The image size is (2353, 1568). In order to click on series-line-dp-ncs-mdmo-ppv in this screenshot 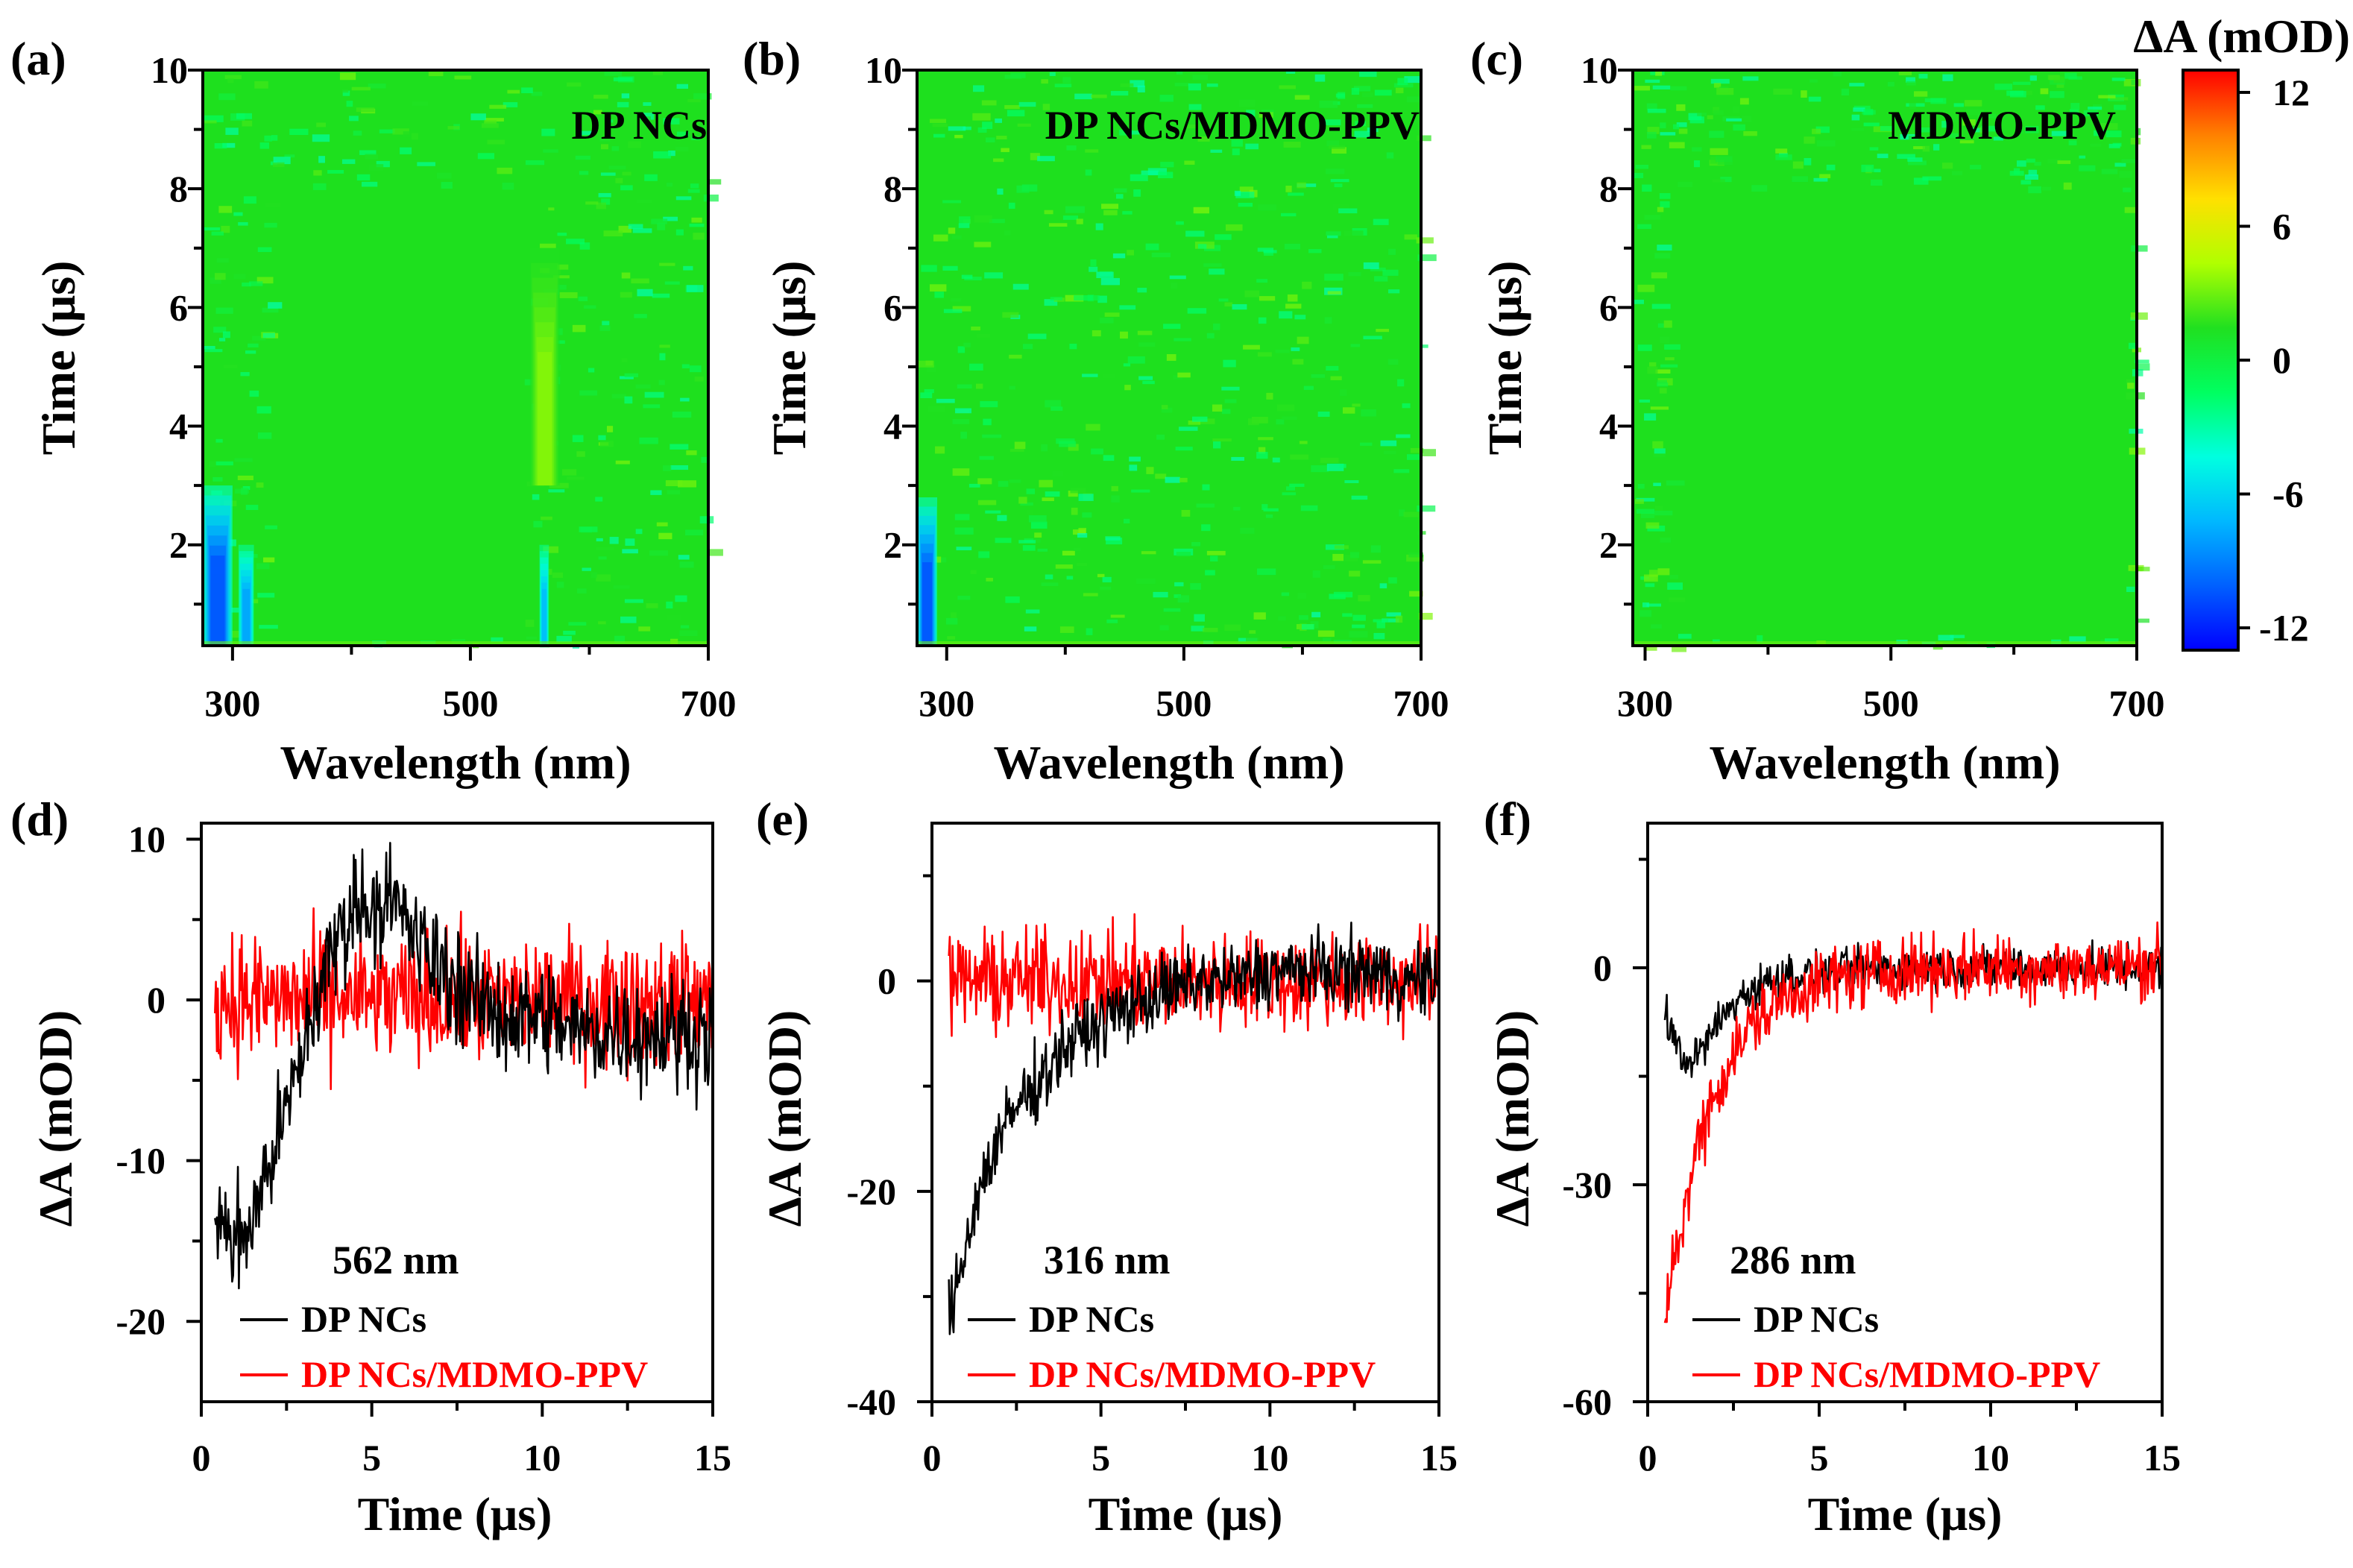, I will do `click(1914, 1122)`.